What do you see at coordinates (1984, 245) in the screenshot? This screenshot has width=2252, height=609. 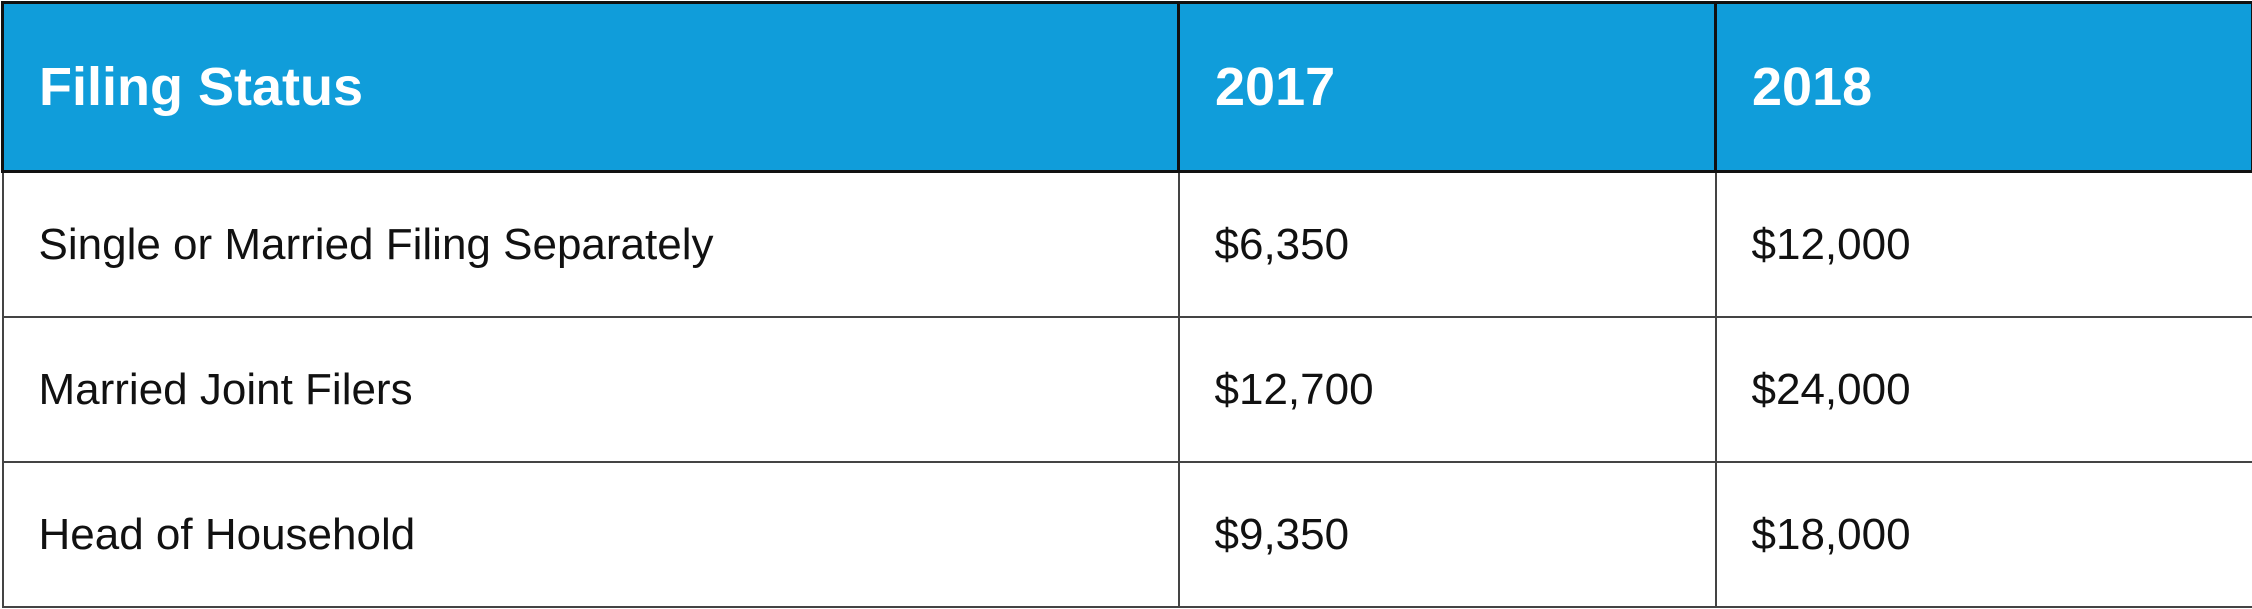 I see `cell-2018: $12,000` at bounding box center [1984, 245].